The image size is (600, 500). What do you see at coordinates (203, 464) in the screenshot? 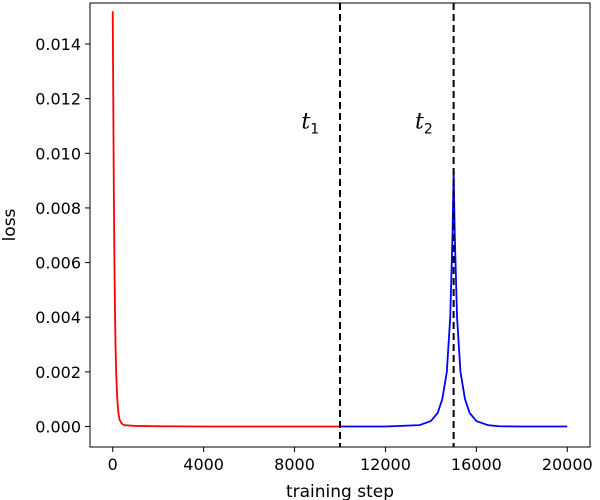
I see `x-tick-label: 4000` at bounding box center [203, 464].